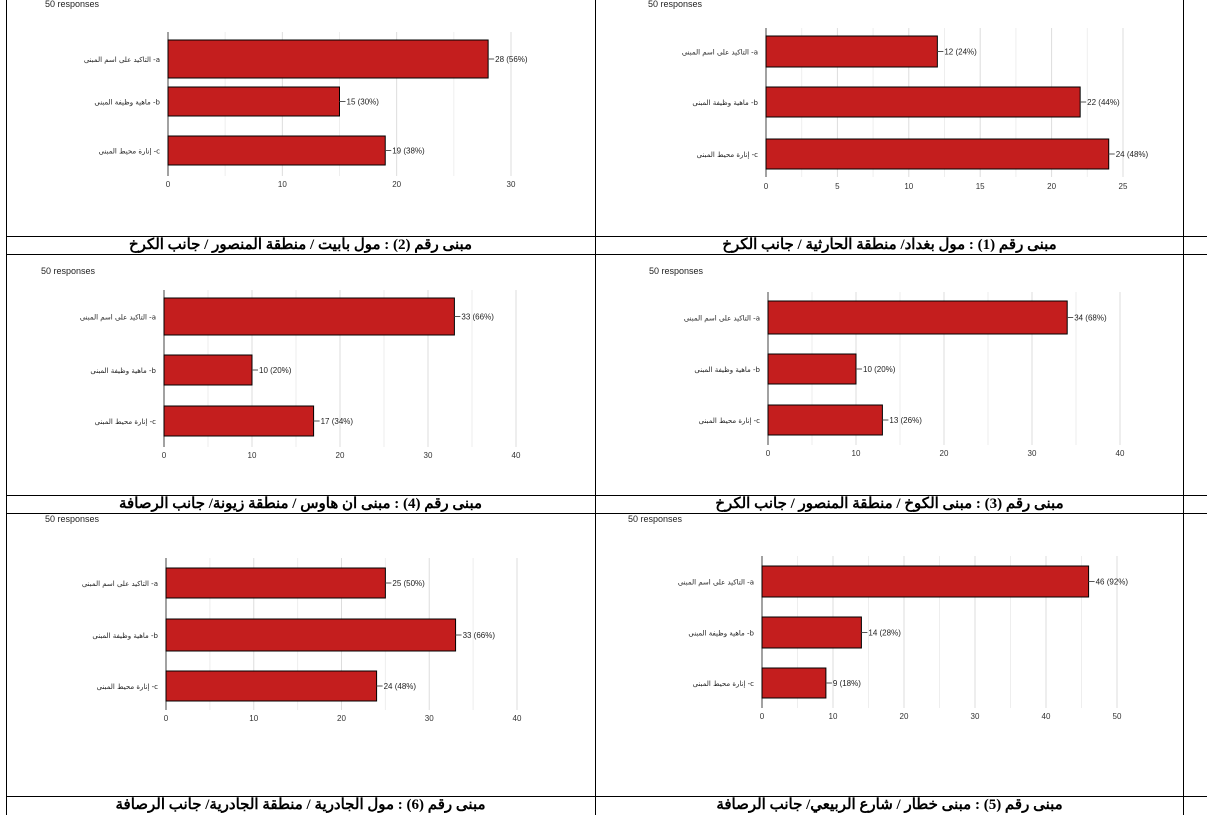 This screenshot has width=1207, height=815. I want to click on table-border-left, so click(6, 407).